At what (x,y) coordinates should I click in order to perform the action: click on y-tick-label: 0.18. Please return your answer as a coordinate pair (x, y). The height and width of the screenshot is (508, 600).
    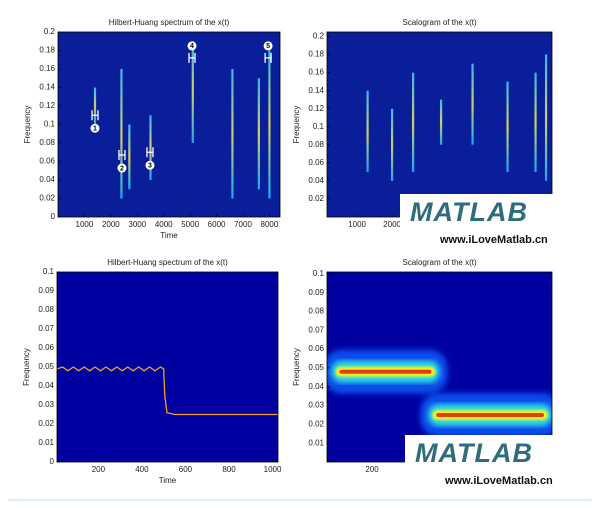
    Looking at the image, I should click on (316, 54).